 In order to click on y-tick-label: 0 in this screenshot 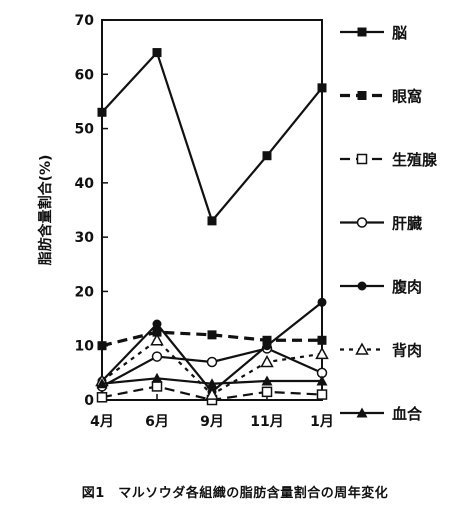, I will do `click(89, 401)`.